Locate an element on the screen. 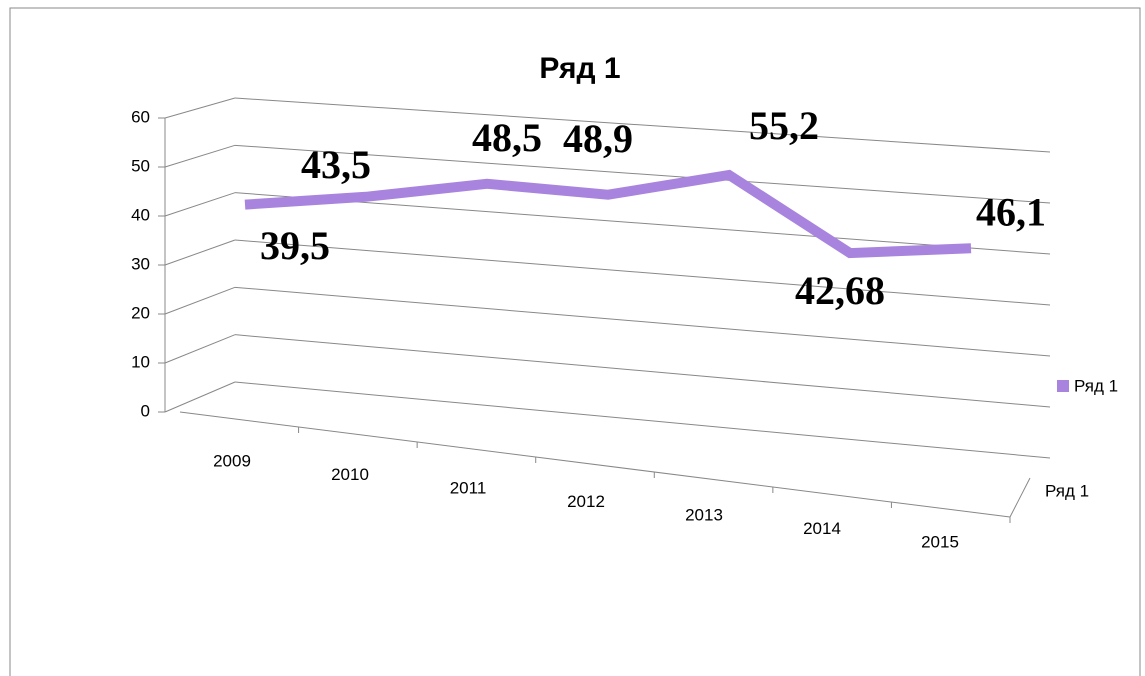 The height and width of the screenshot is (676, 1145). y-tick-label: 20 is located at coordinates (140, 312).